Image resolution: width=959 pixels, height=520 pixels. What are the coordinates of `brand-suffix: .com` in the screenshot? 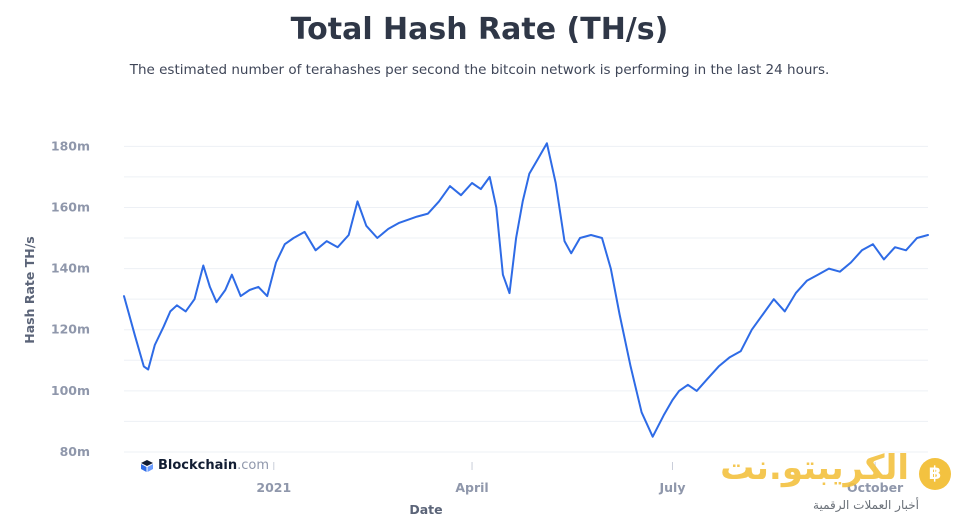 It's located at (253, 465).